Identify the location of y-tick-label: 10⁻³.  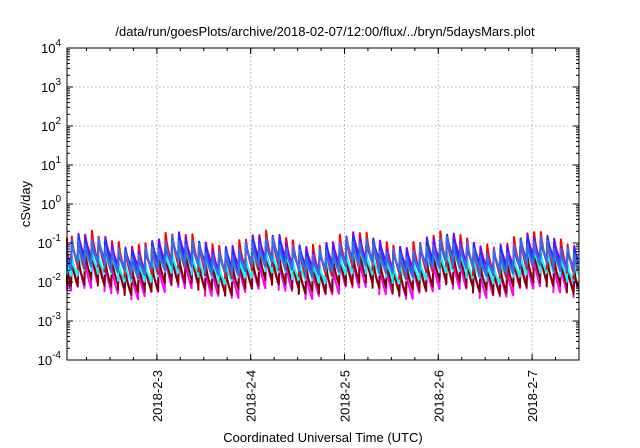
(50, 320).